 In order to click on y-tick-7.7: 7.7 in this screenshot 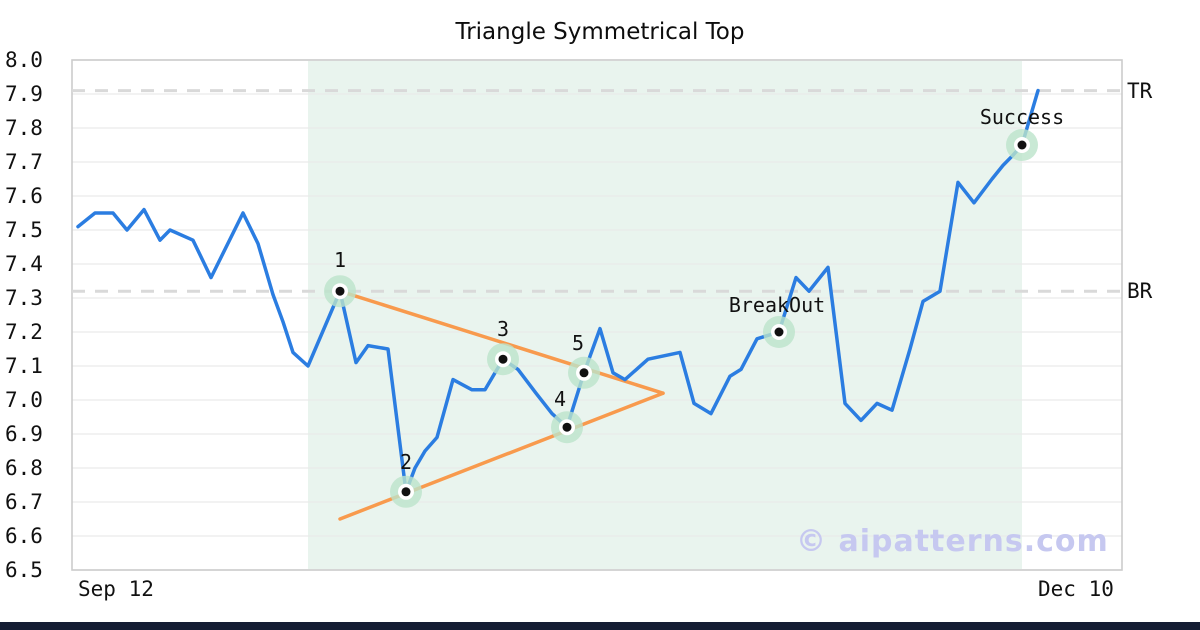, I will do `click(24, 162)`.